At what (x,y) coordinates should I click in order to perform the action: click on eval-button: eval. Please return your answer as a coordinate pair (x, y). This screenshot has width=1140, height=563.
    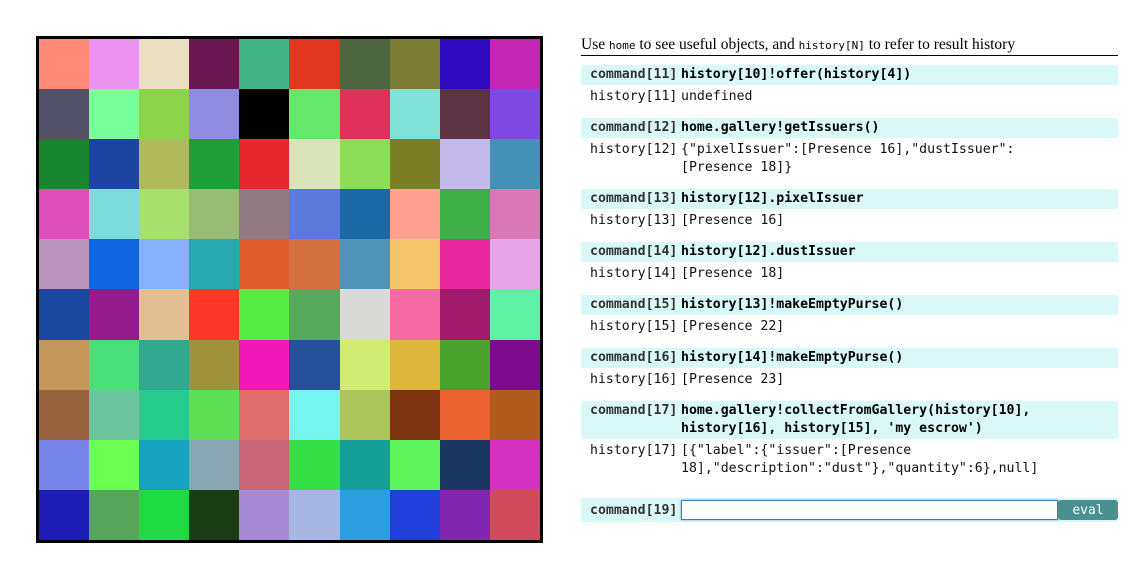
    Looking at the image, I should click on (1088, 510).